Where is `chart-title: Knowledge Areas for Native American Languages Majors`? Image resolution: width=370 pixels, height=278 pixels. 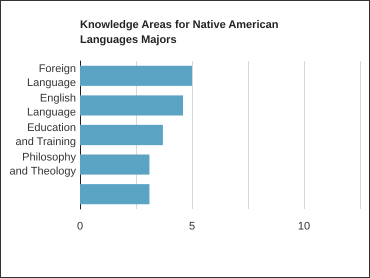 chart-title: Knowledge Areas for Native American Languages Majors is located at coordinates (180, 33).